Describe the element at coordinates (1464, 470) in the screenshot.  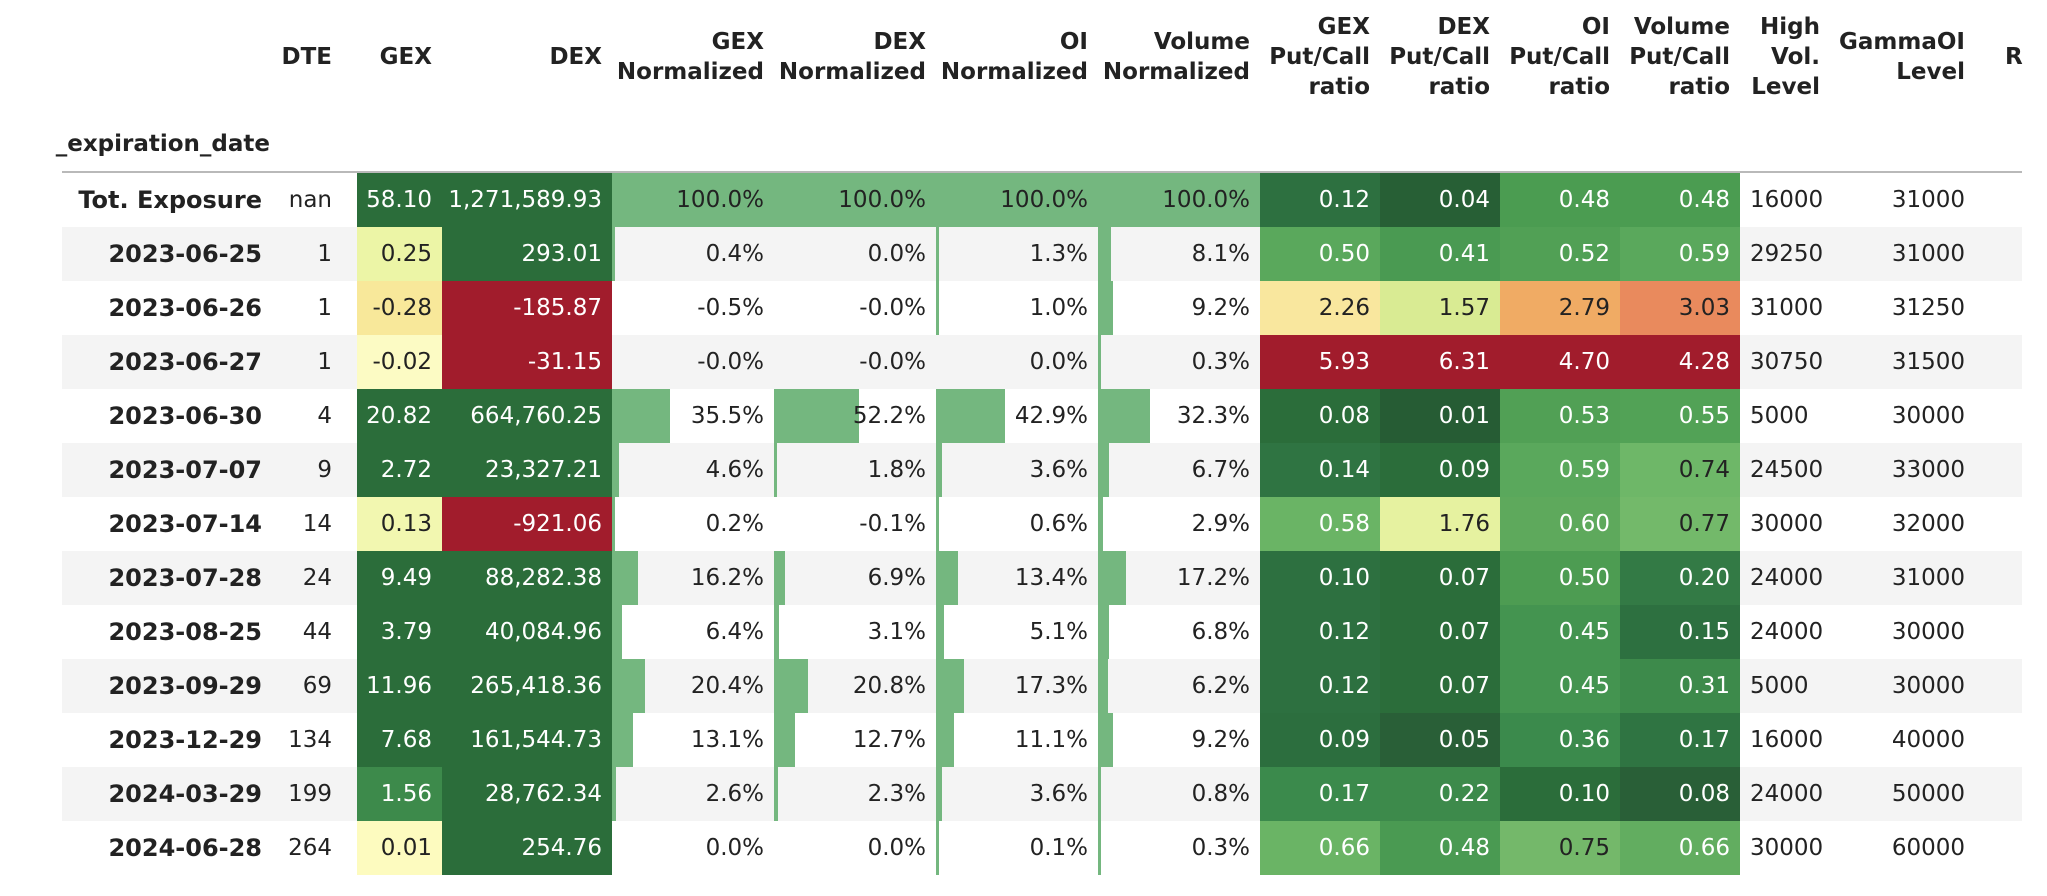
I see `cell-text: 0.09` at that location.